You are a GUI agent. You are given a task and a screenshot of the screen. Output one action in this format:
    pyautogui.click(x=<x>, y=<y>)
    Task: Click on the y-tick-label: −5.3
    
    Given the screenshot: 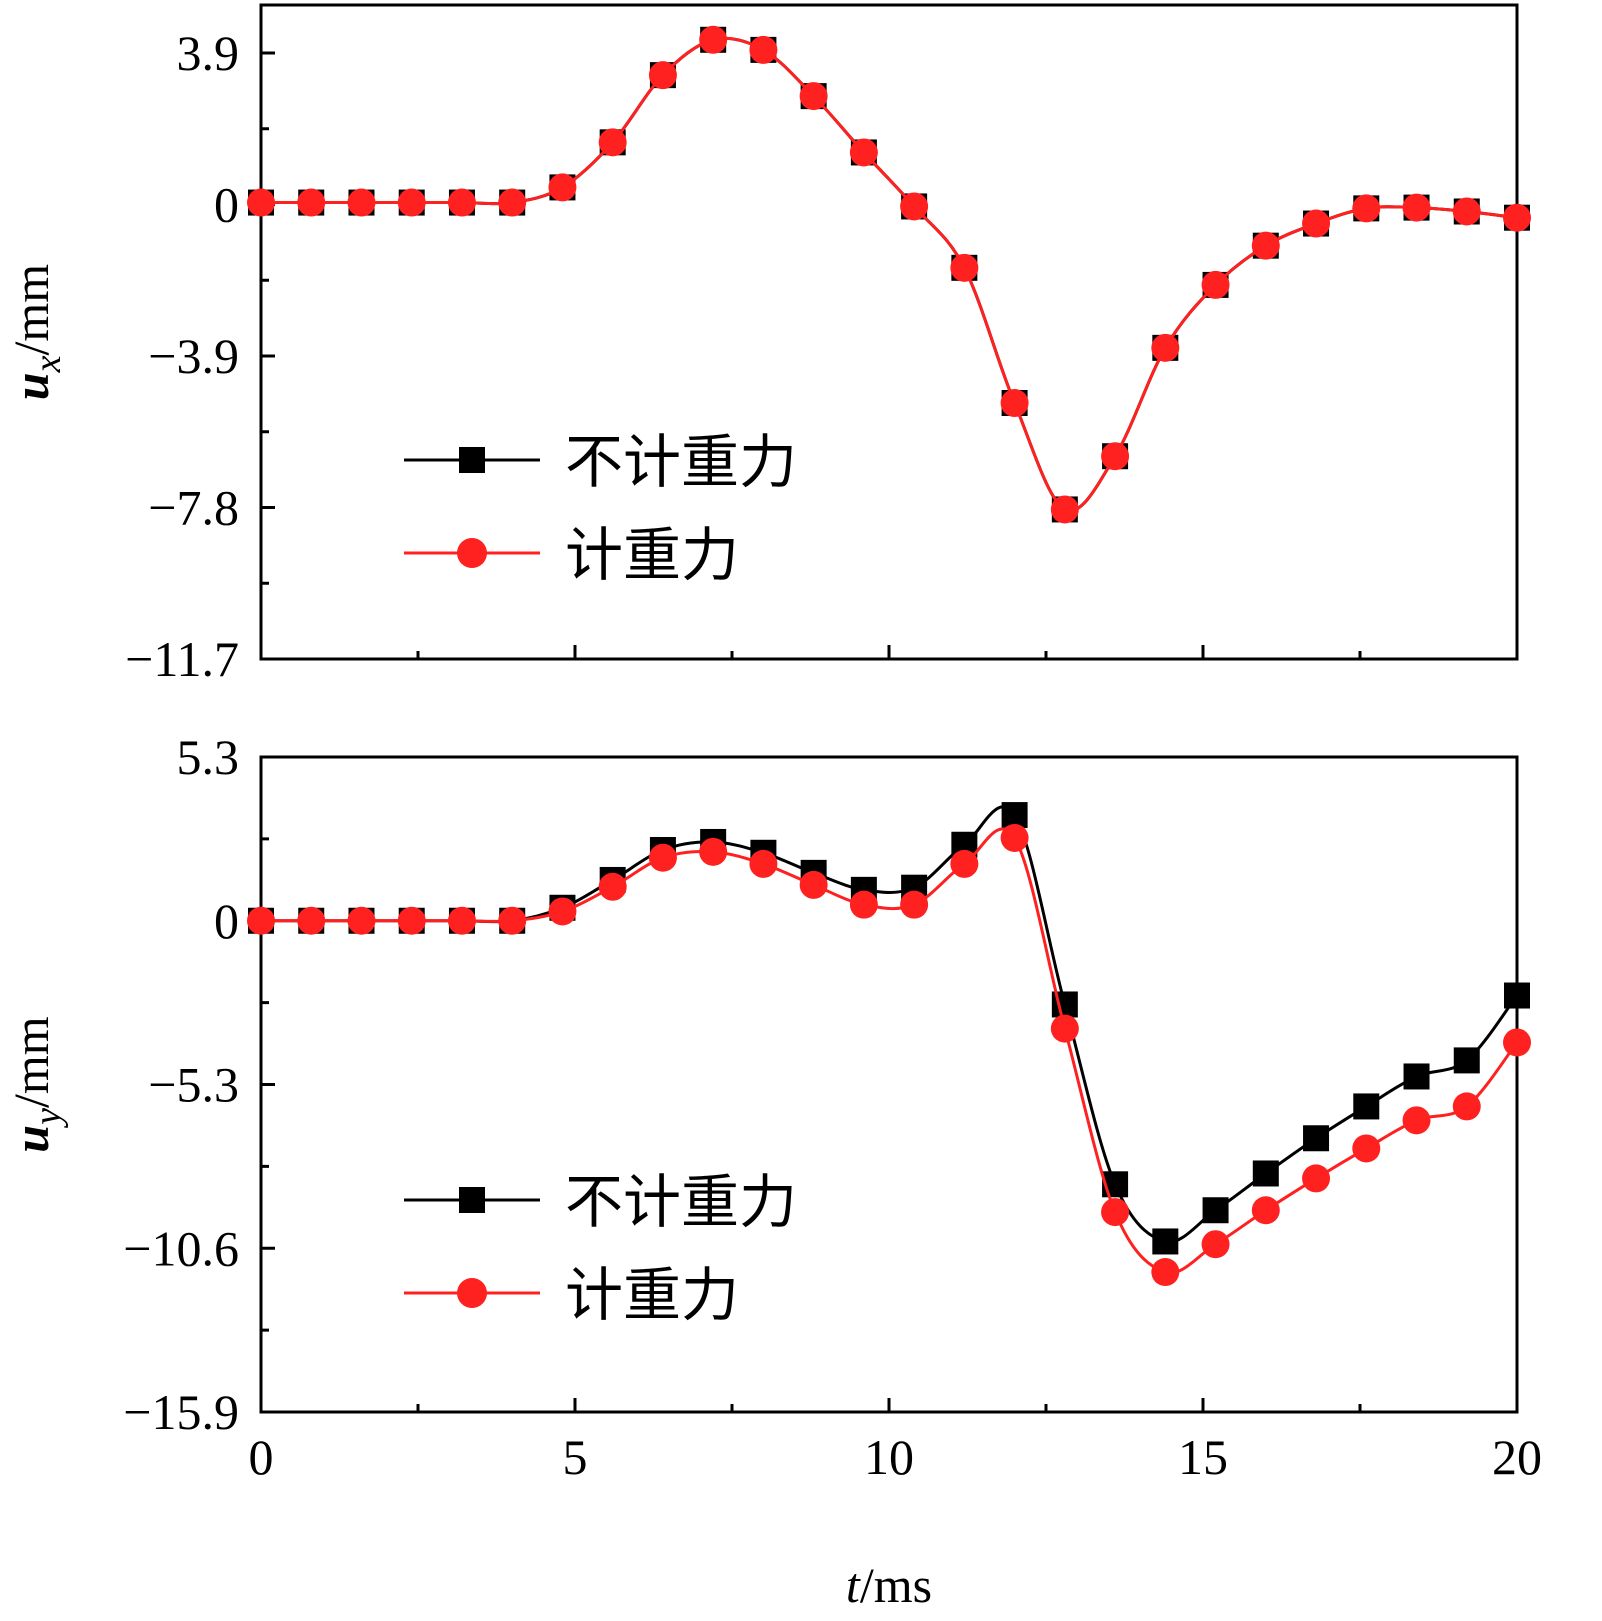 What is the action you would take?
    pyautogui.click(x=193, y=1085)
    